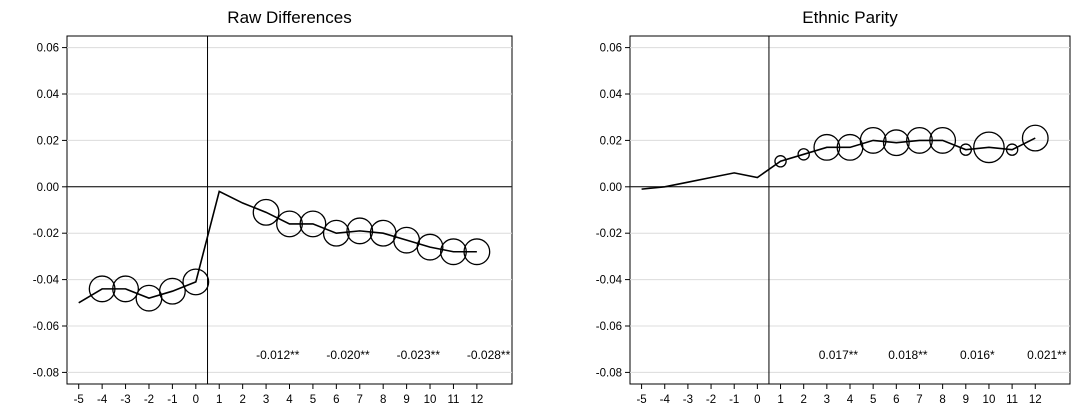  I want to click on coefficient-label: 0.018**, so click(908, 355).